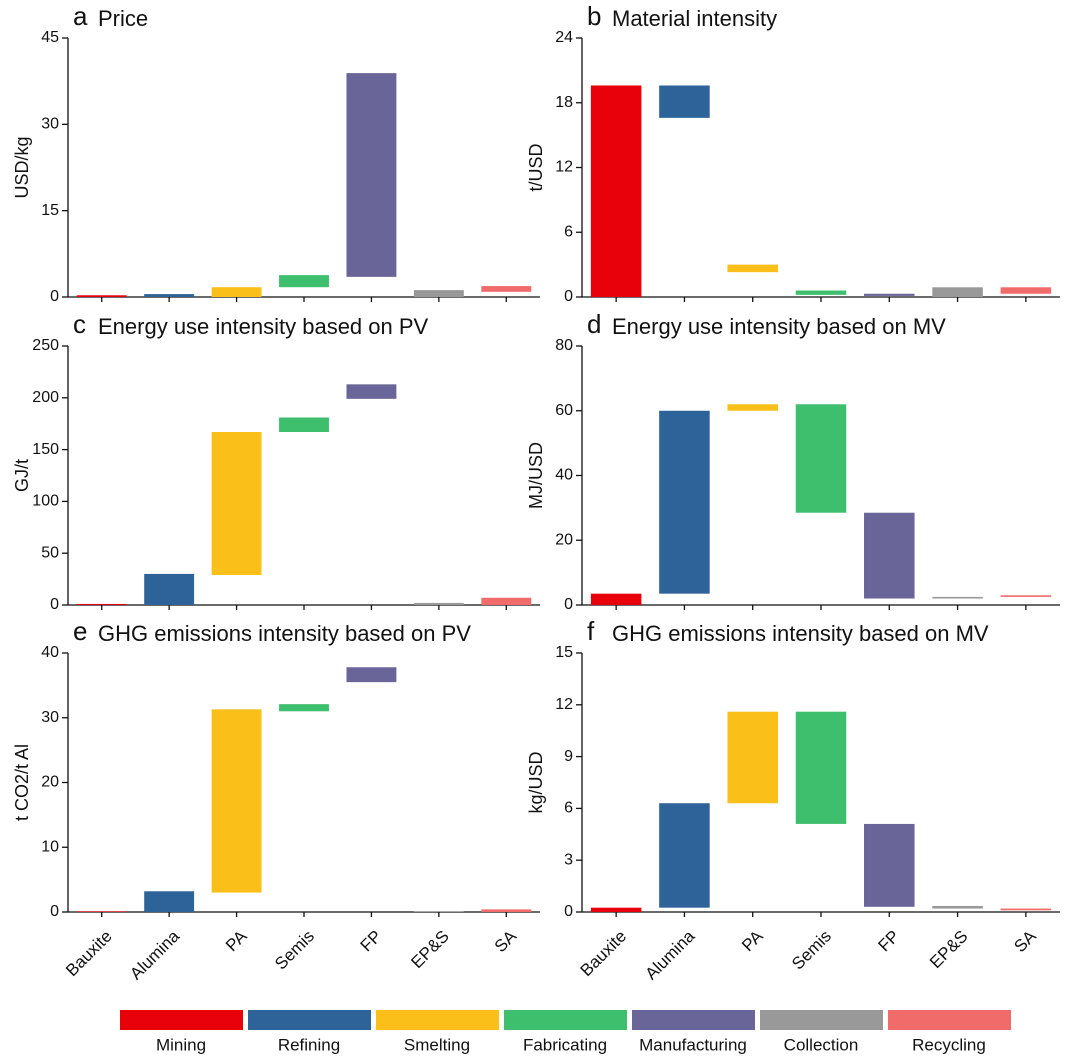  I want to click on panel-letter: d, so click(594, 324).